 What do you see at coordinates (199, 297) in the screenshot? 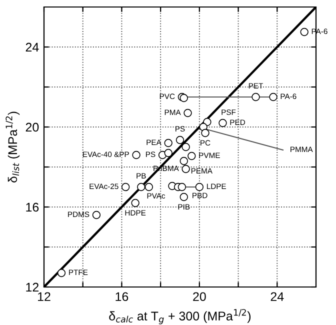
I see `x-tick-label: 20` at bounding box center [199, 297].